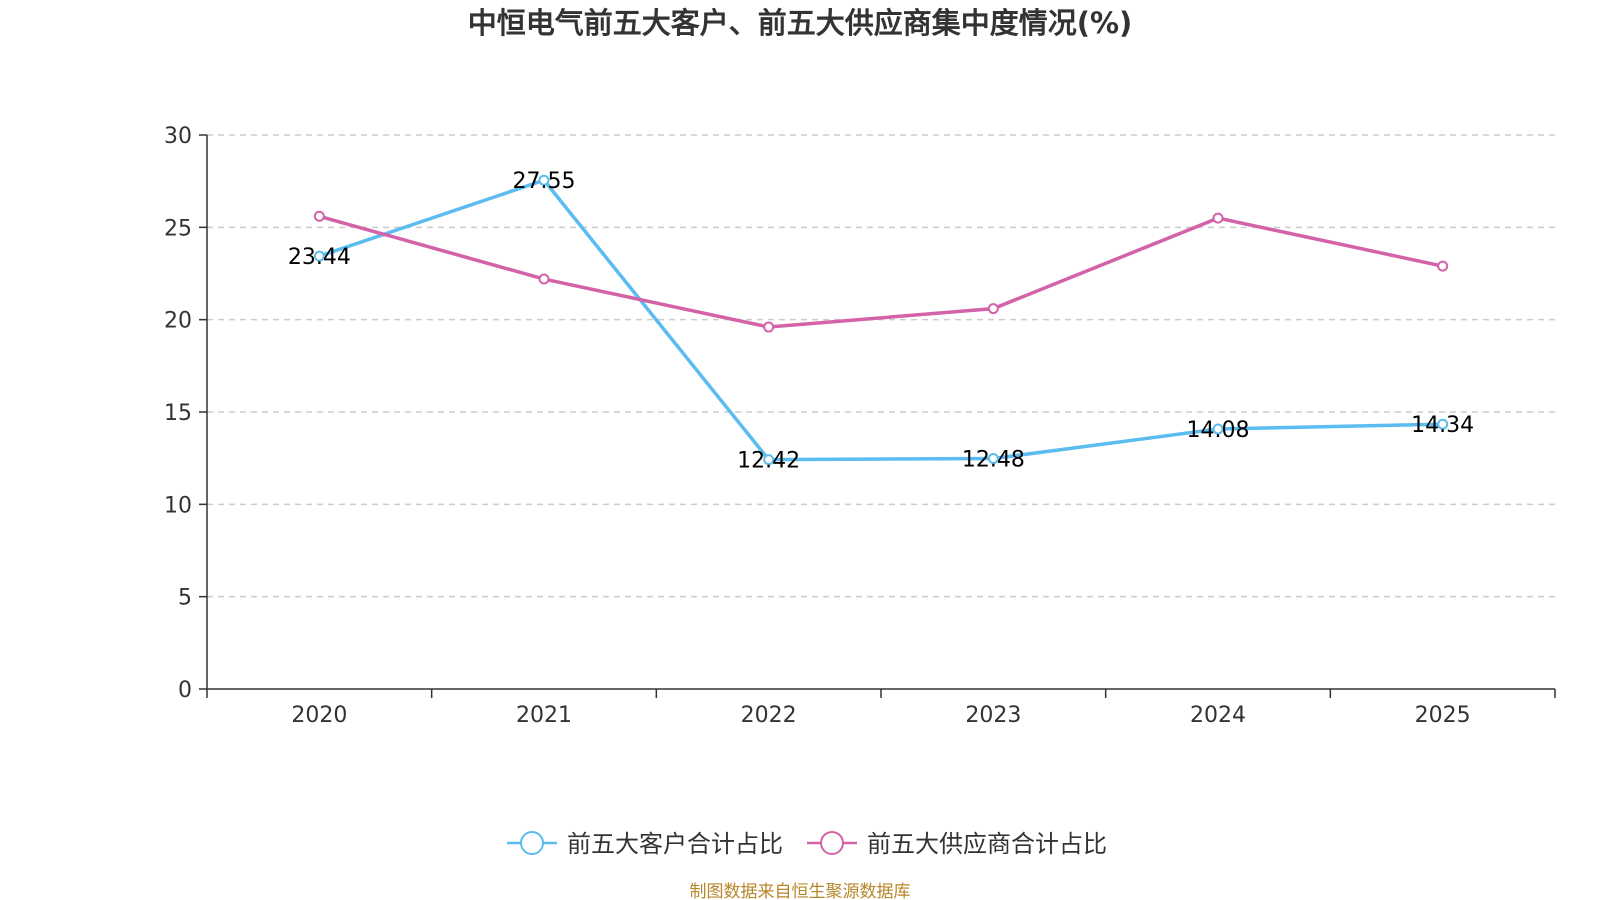 This screenshot has height=900, width=1600. What do you see at coordinates (993, 715) in the screenshot?
I see `x-tick-label: 2023` at bounding box center [993, 715].